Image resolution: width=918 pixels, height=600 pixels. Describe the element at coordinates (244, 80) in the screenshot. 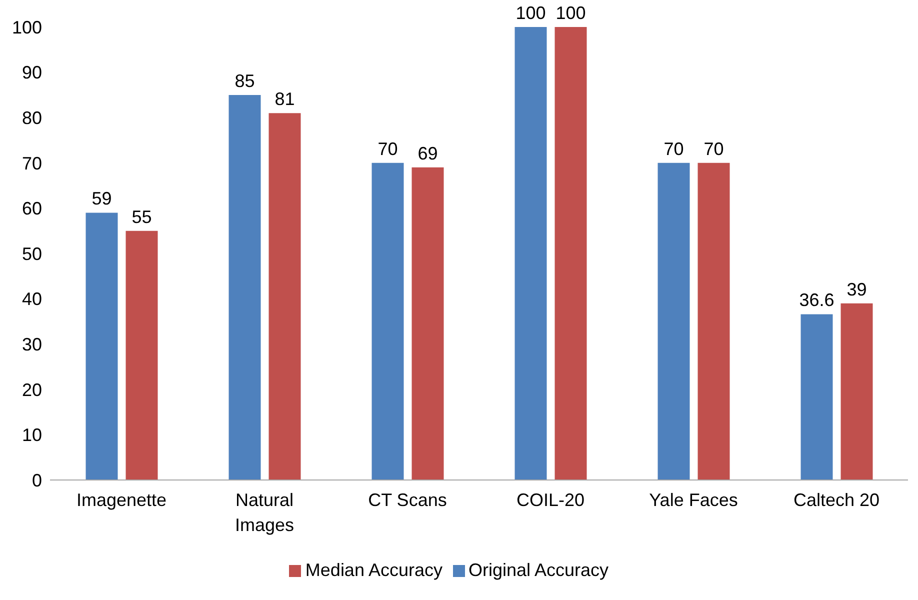

I see `data-label: 85` at that location.